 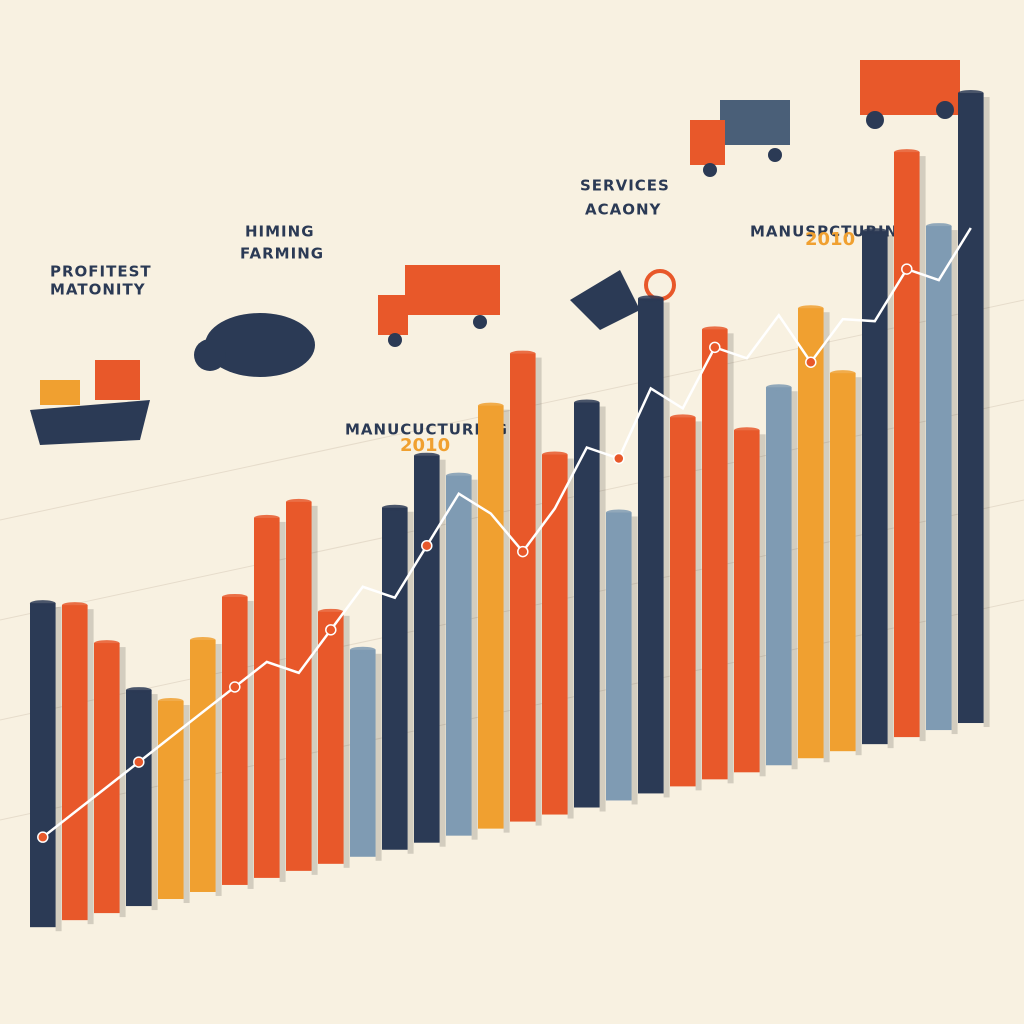 I want to click on annotation: MATONITY, so click(x=98, y=290).